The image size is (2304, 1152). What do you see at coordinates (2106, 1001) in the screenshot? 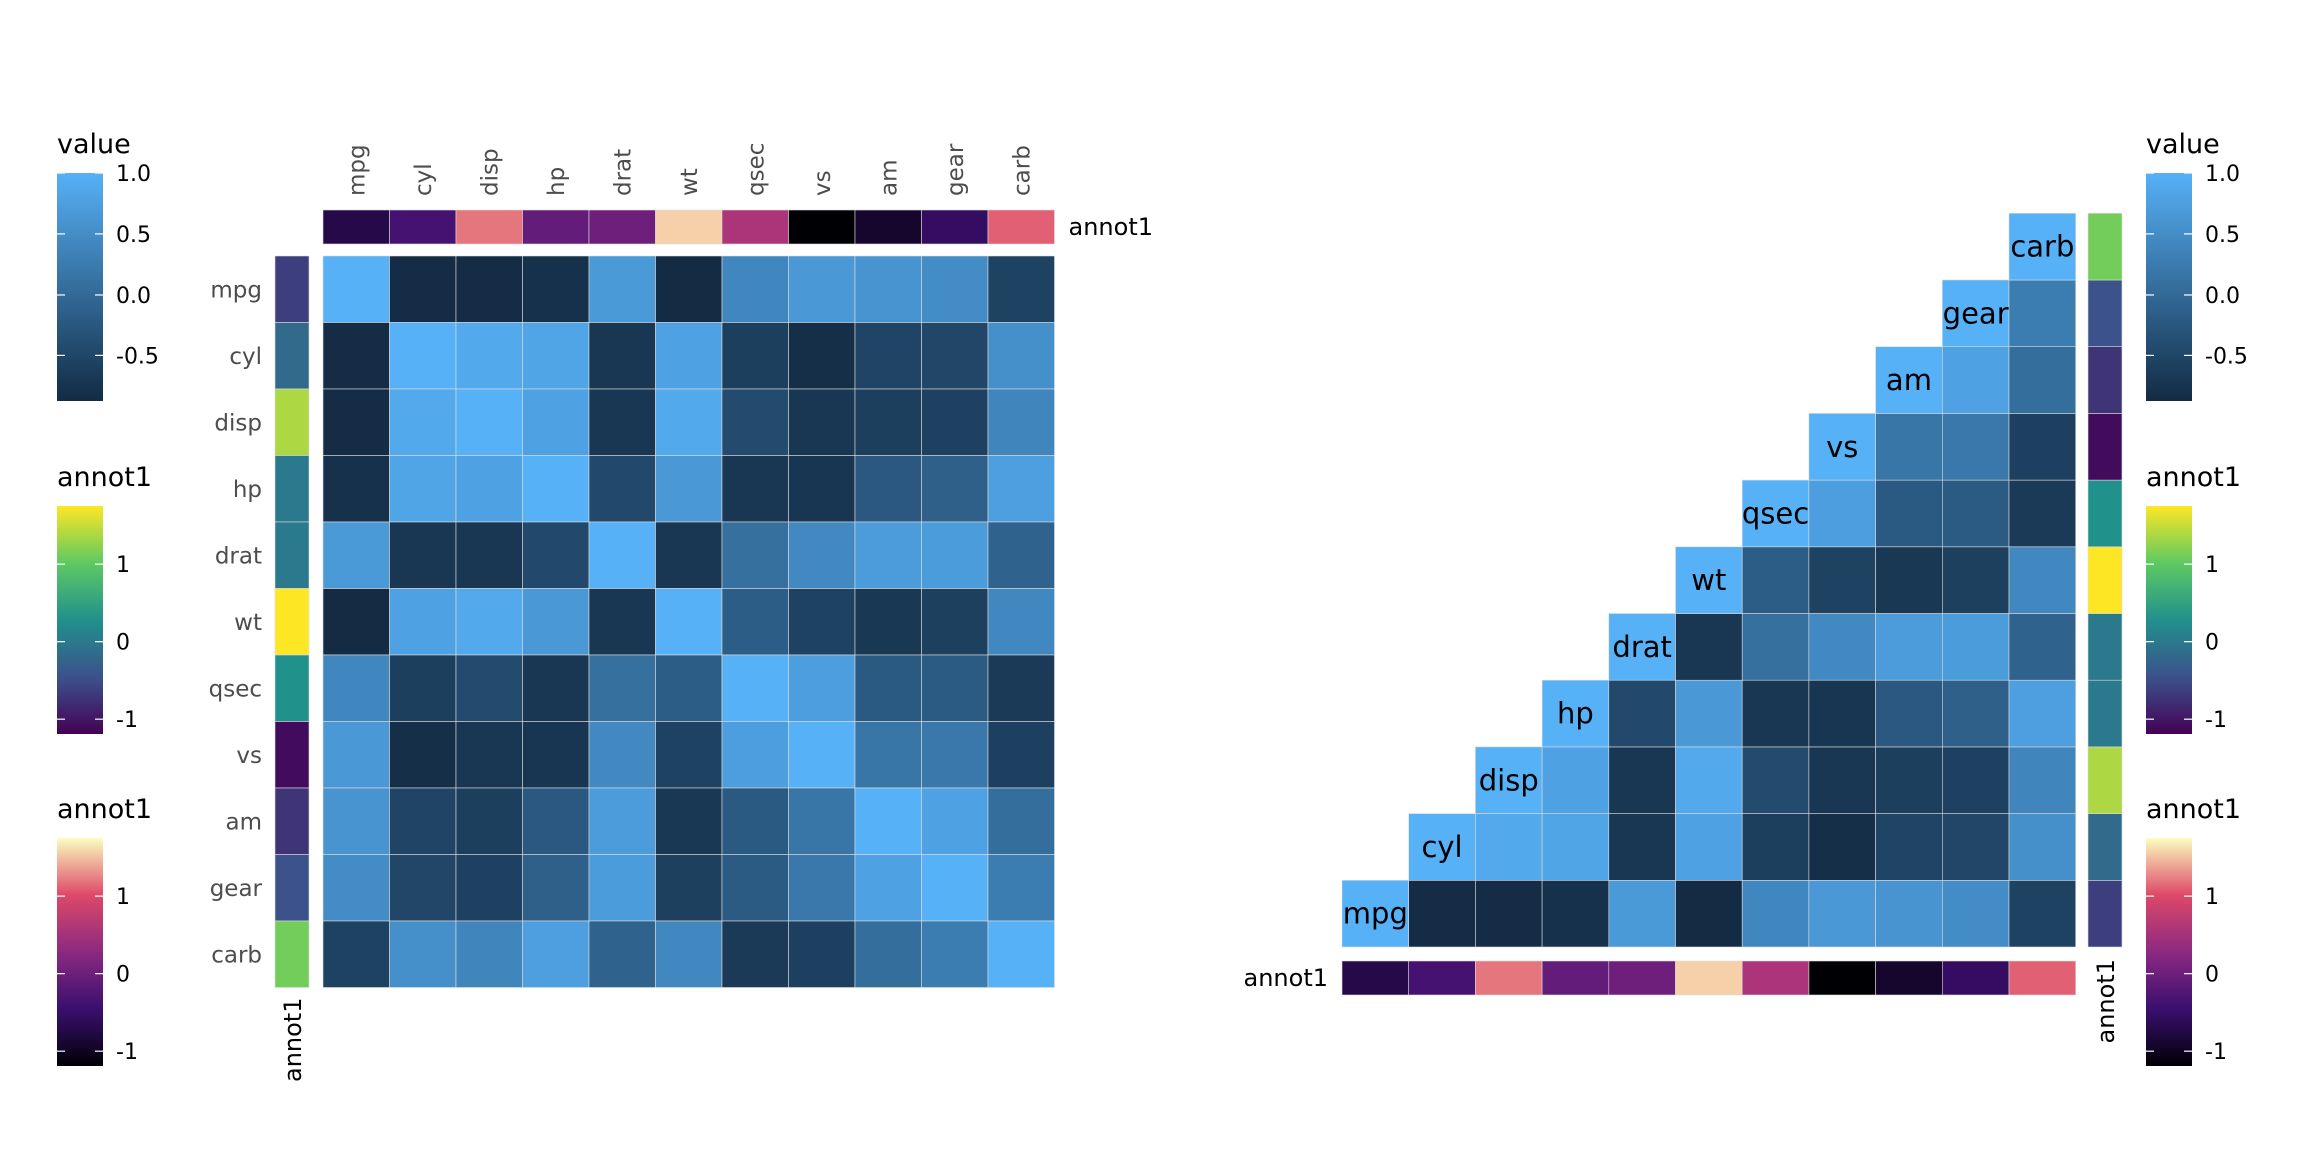
I see `row-annotation-label: annot1` at bounding box center [2106, 1001].